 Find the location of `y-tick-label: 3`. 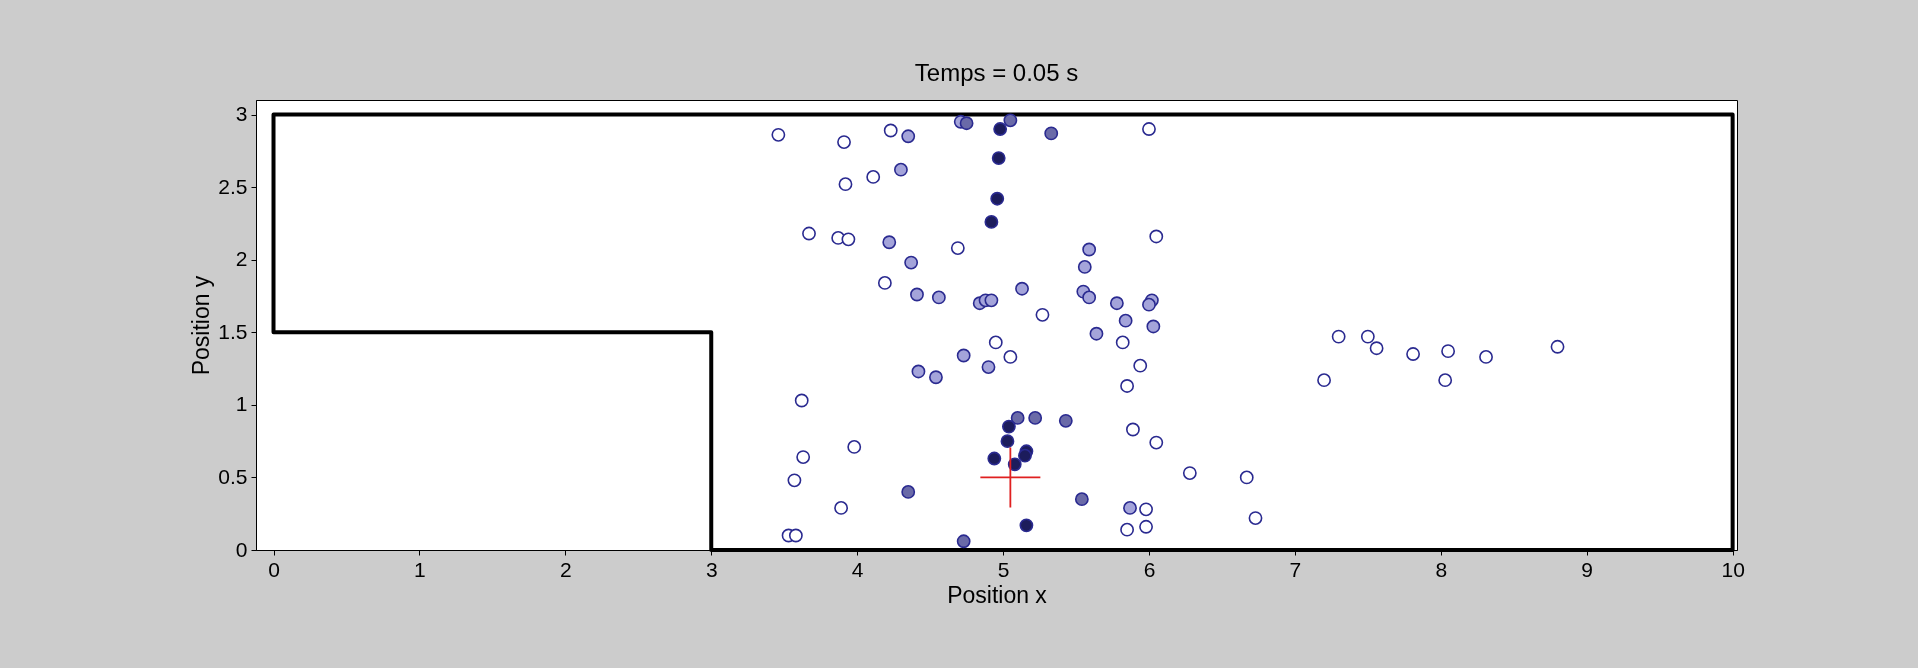

y-tick-label: 3 is located at coordinates (241, 114).